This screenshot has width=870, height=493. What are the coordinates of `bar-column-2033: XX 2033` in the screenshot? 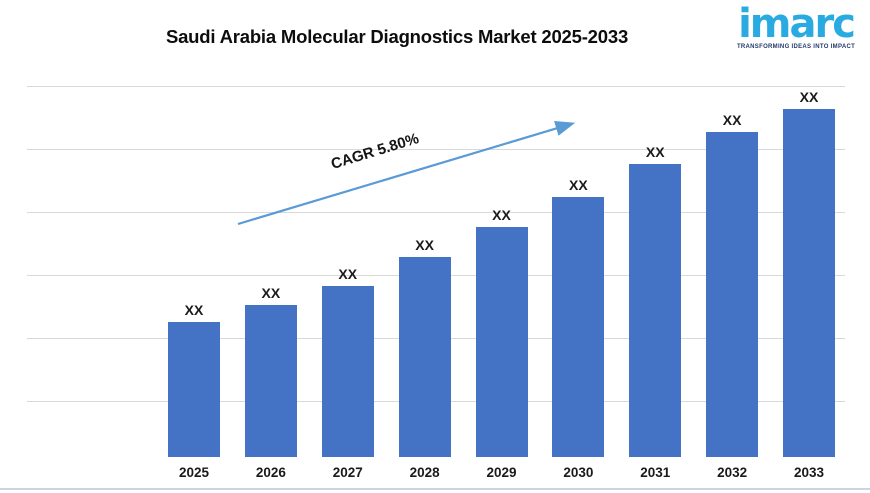 It's located at (809, 283).